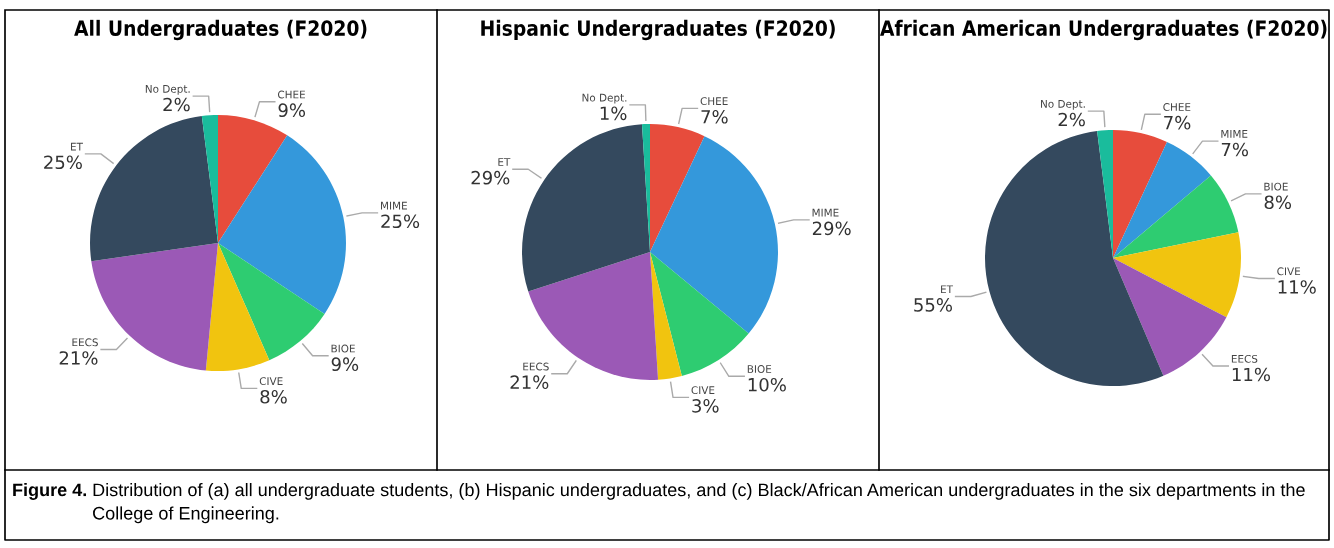 Image resolution: width=1334 pixels, height=548 pixels. I want to click on data-label: 55%, so click(933, 305).